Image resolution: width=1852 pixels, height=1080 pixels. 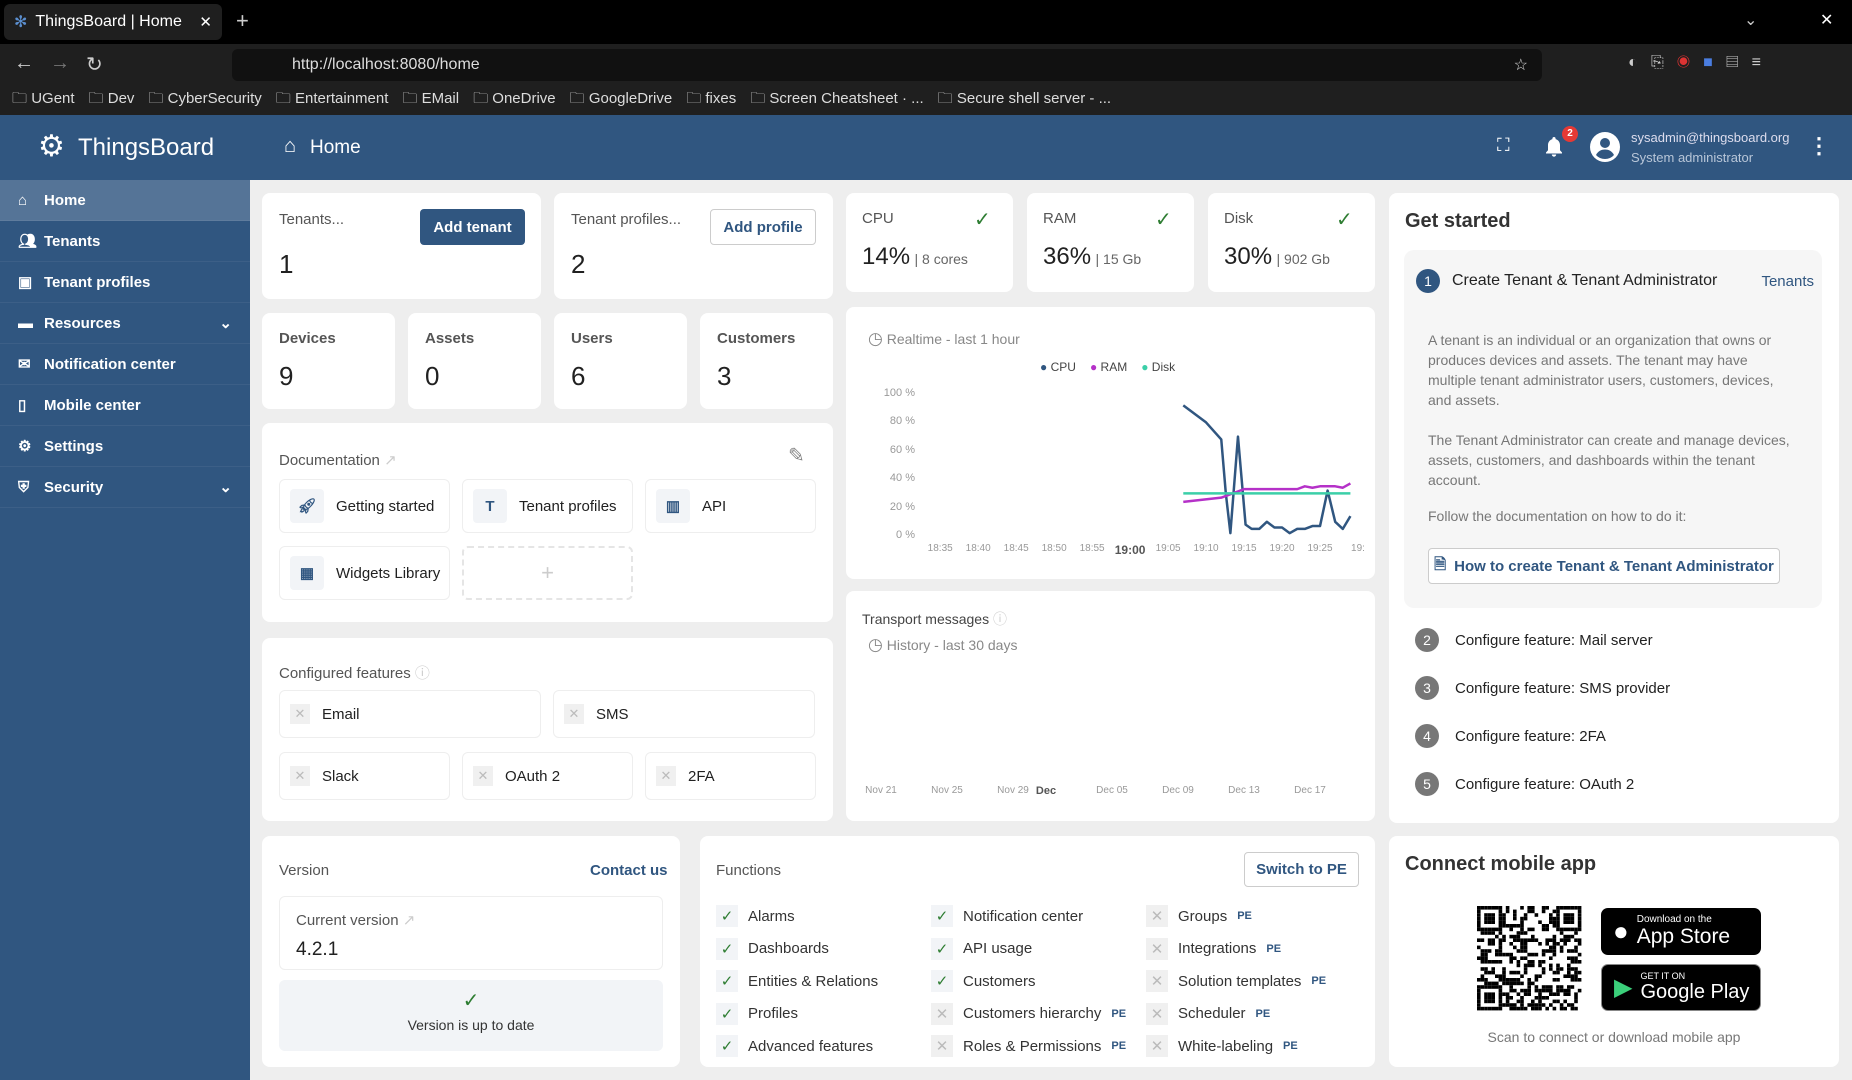 What do you see at coordinates (887, 65) in the screenshot?
I see `url-input: http://localhost:8080/home ☆` at bounding box center [887, 65].